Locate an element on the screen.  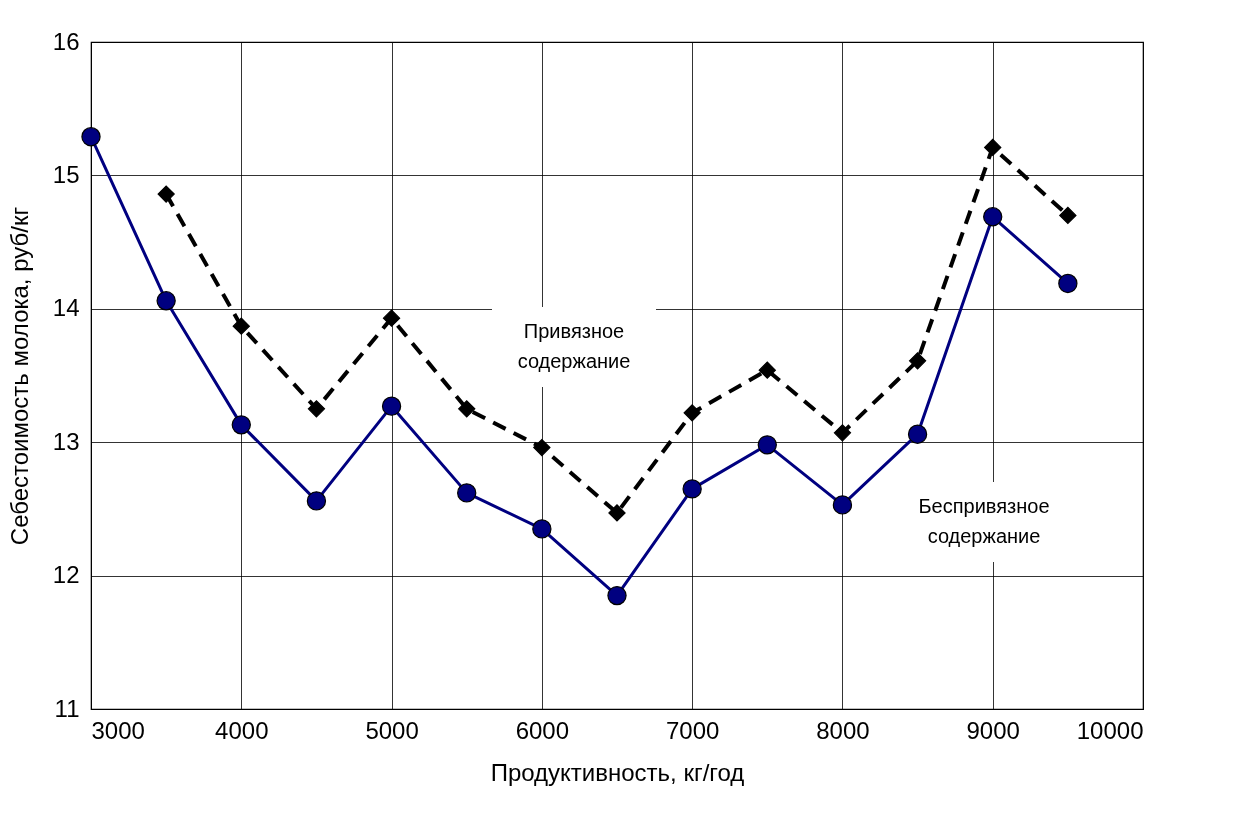
y-tick-label: 15 is located at coordinates (66, 174).